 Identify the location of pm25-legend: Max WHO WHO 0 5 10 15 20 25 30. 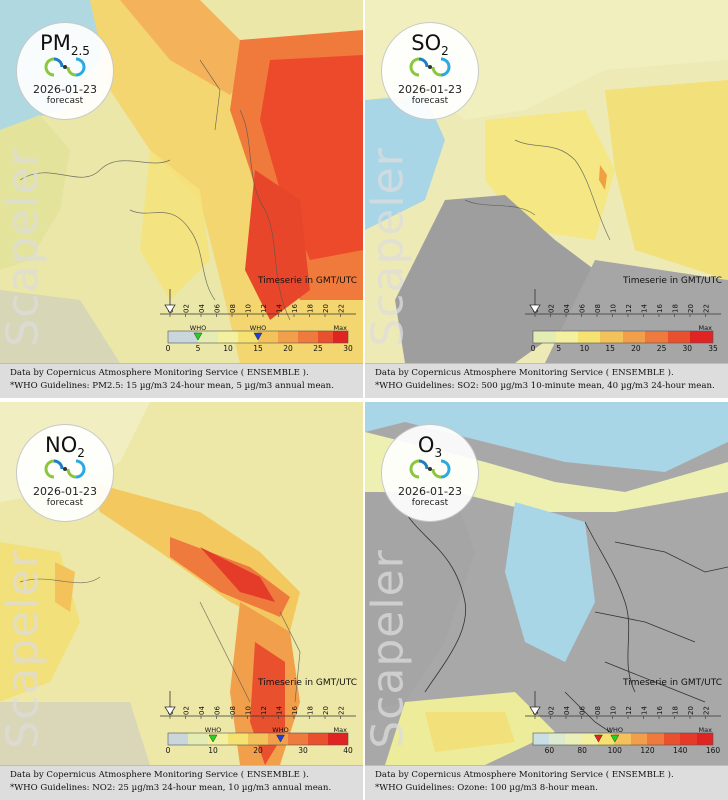
(259, 338).